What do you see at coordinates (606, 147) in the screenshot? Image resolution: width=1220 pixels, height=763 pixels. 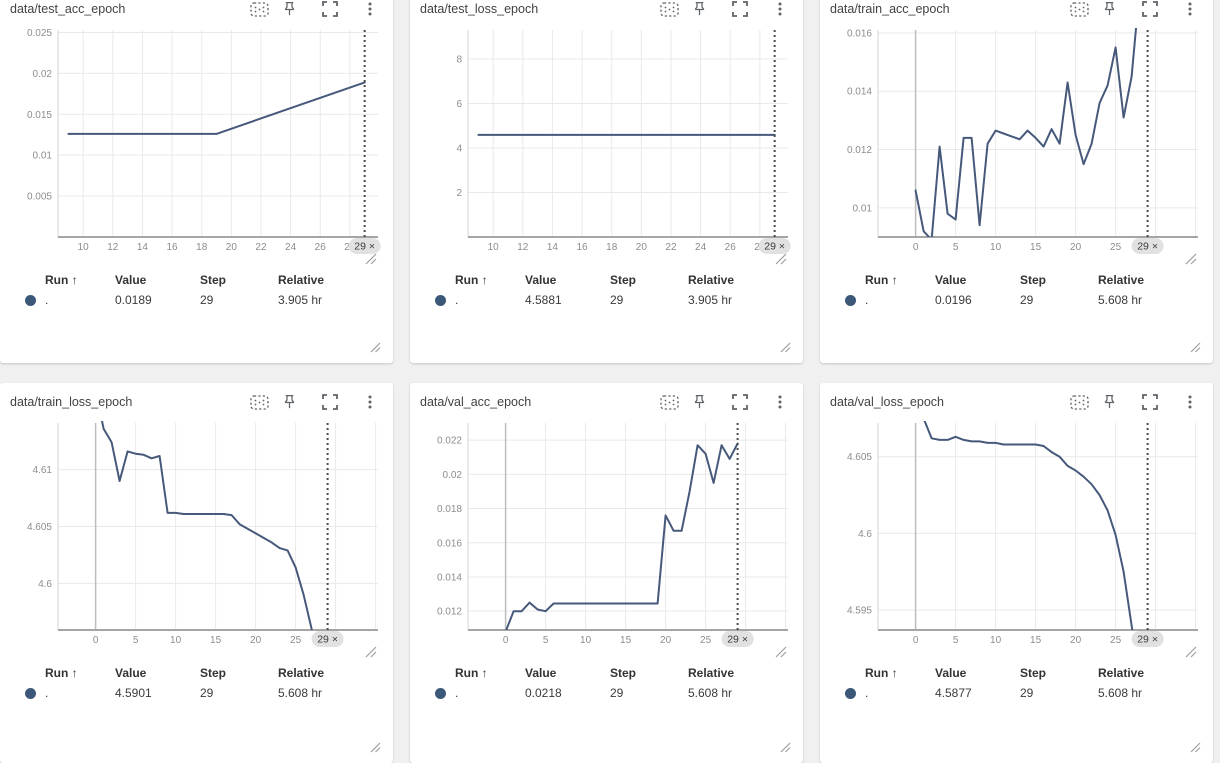 I see `line-chart: 24681012141618202224262829 ×` at bounding box center [606, 147].